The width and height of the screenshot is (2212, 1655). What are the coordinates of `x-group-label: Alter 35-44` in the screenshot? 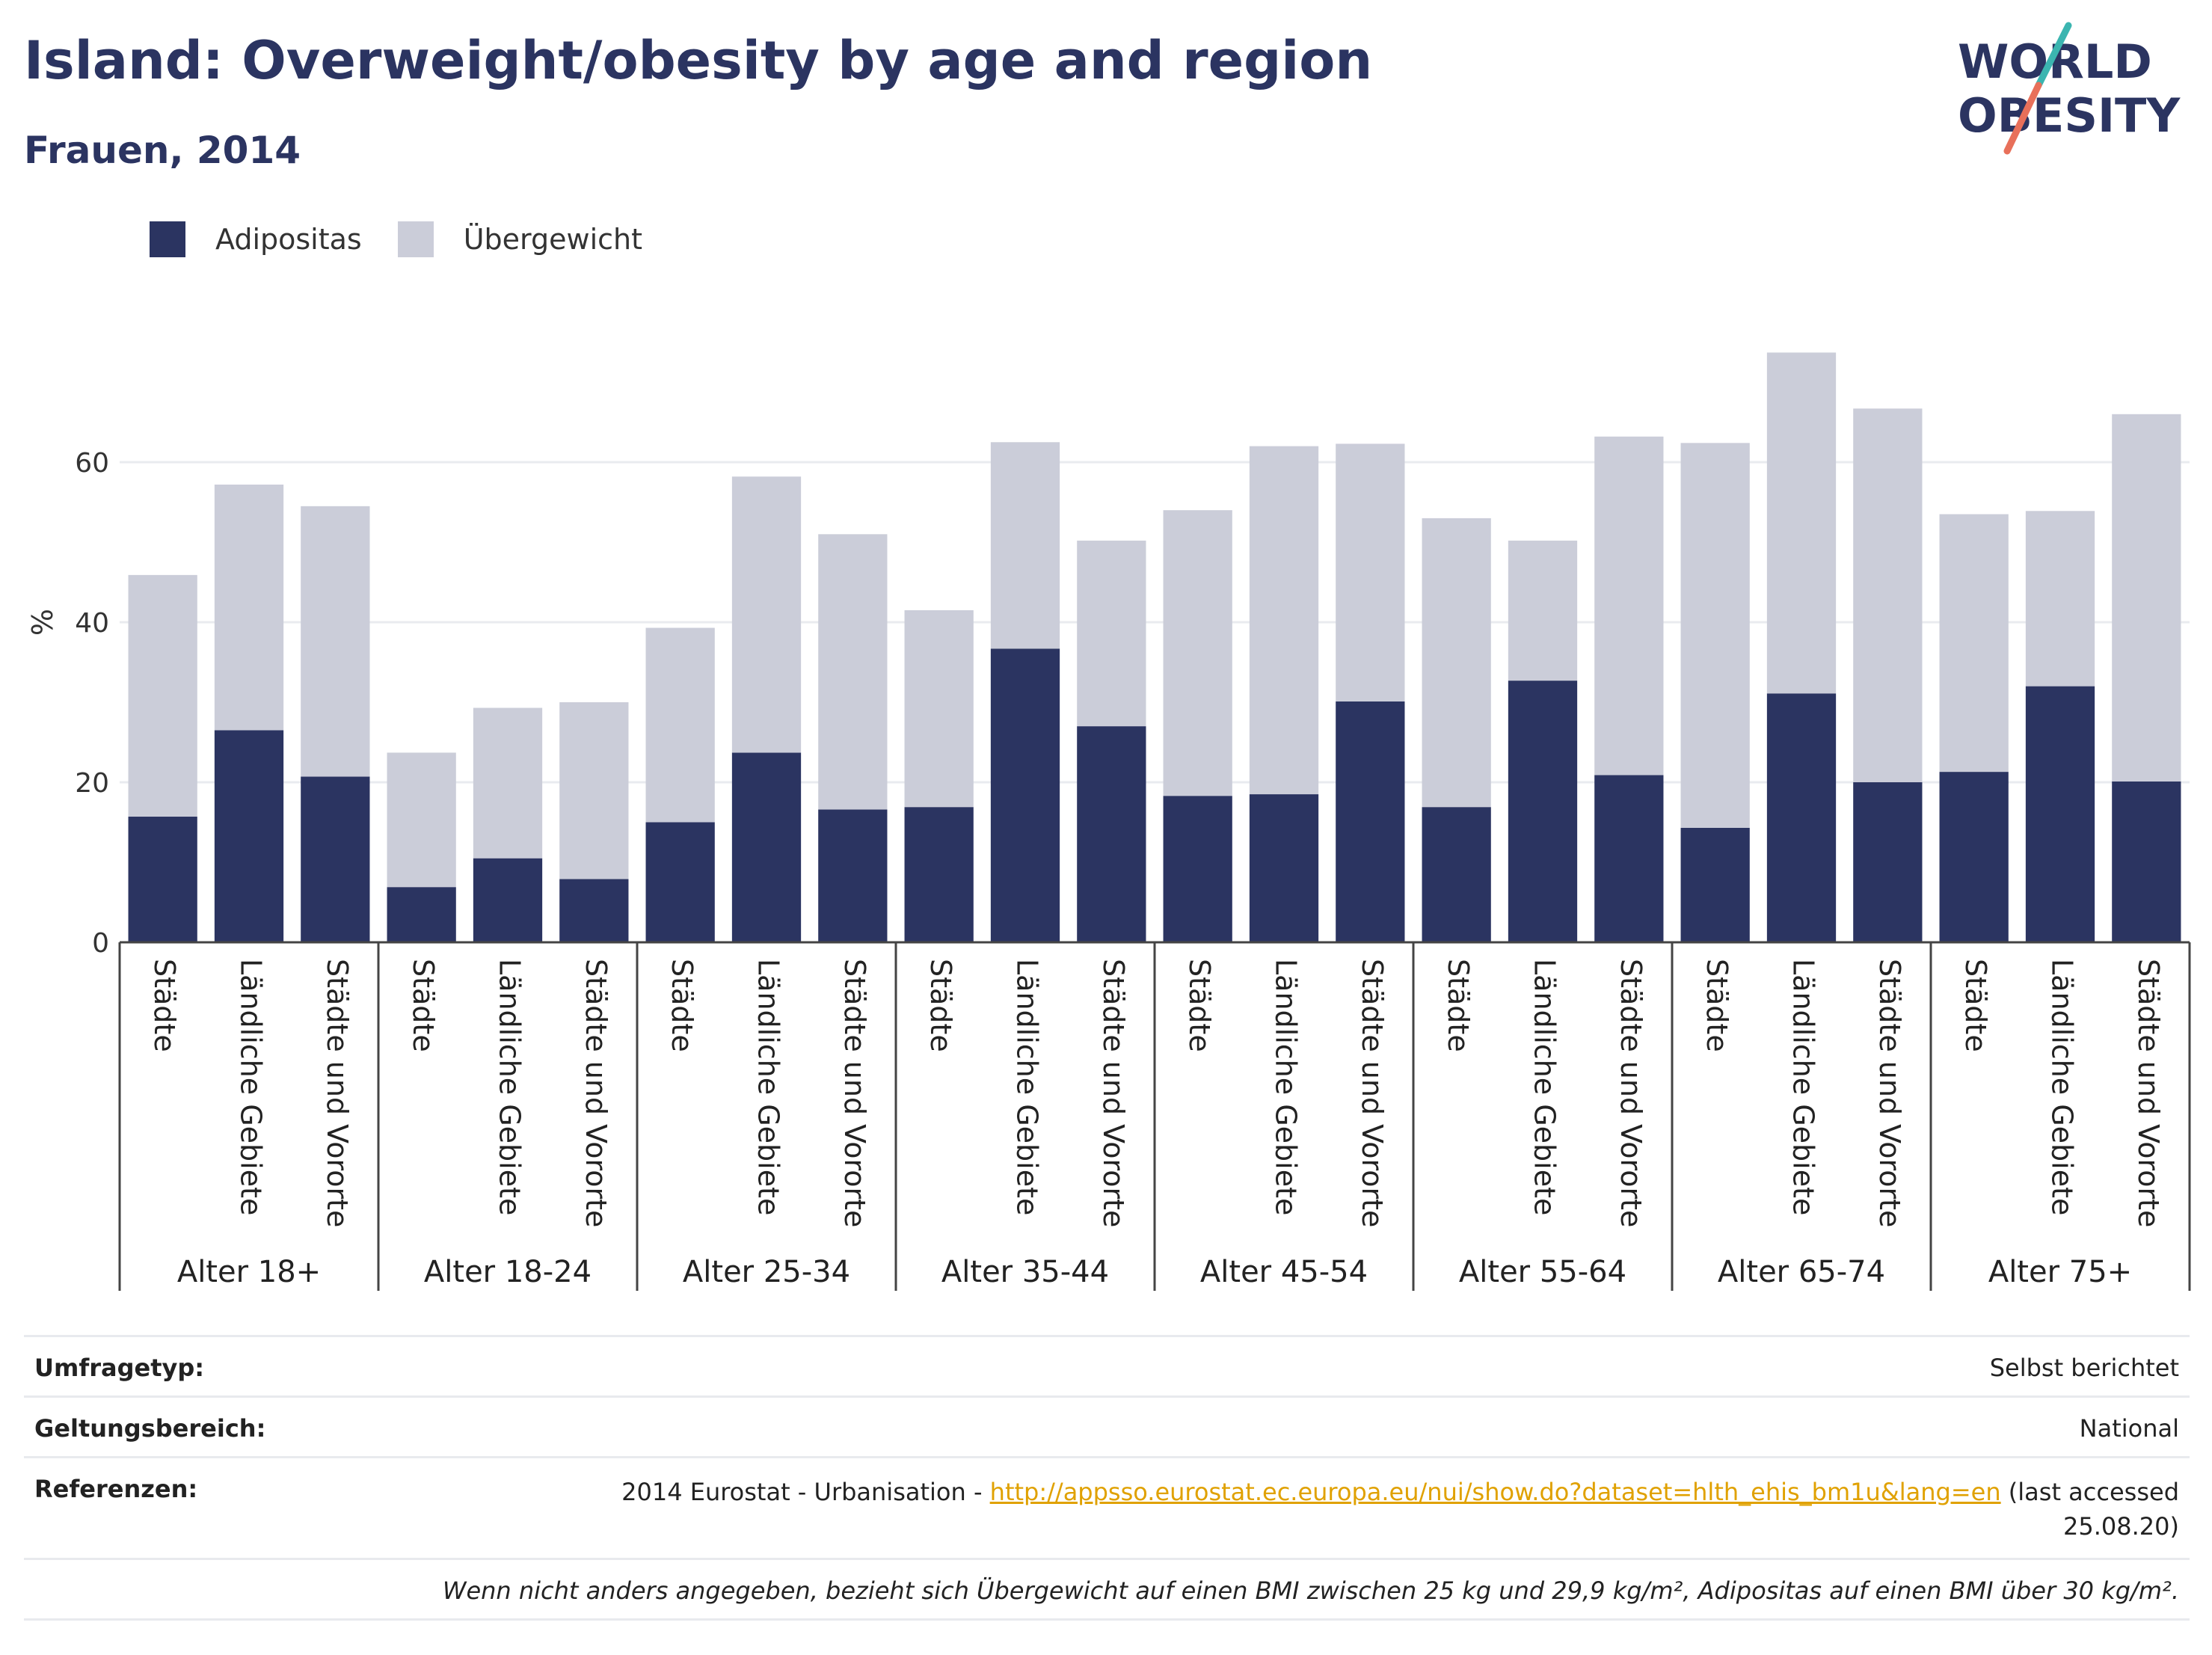 It's located at (1025, 1272).